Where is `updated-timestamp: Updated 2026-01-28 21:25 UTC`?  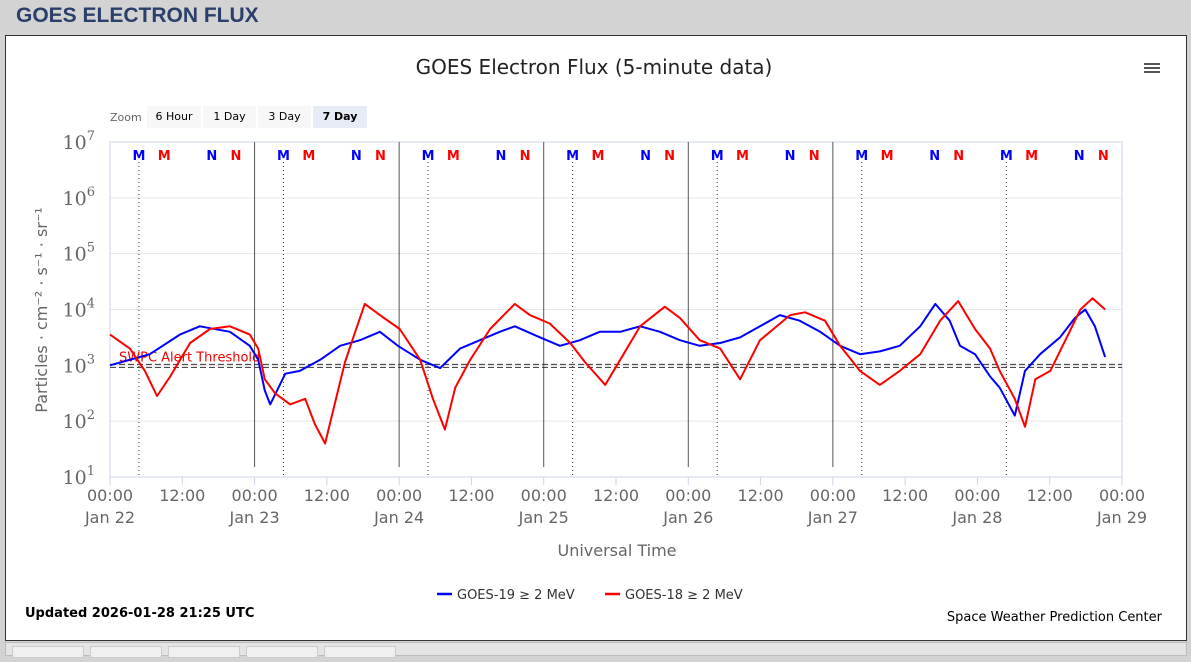 updated-timestamp: Updated 2026-01-28 21:25 UTC is located at coordinates (139, 613).